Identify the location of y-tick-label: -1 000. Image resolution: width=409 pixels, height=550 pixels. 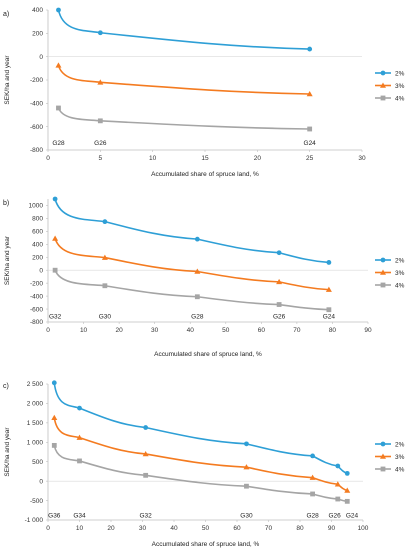
(34, 520).